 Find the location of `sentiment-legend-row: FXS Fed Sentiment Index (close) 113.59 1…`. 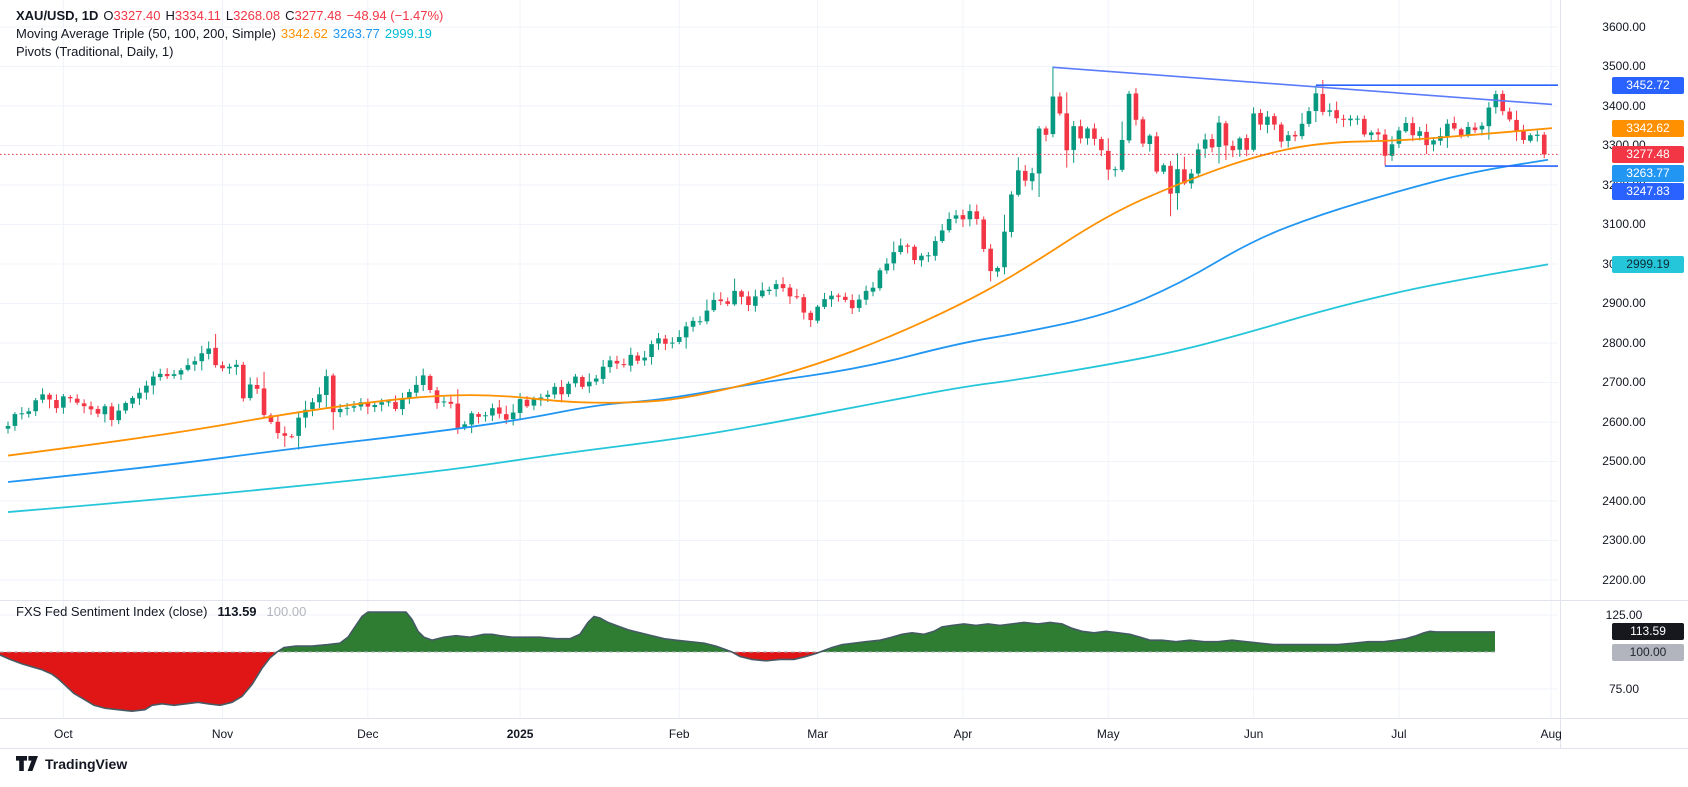

sentiment-legend-row: FXS Fed Sentiment Index (close) 113.59 1… is located at coordinates (161, 611).